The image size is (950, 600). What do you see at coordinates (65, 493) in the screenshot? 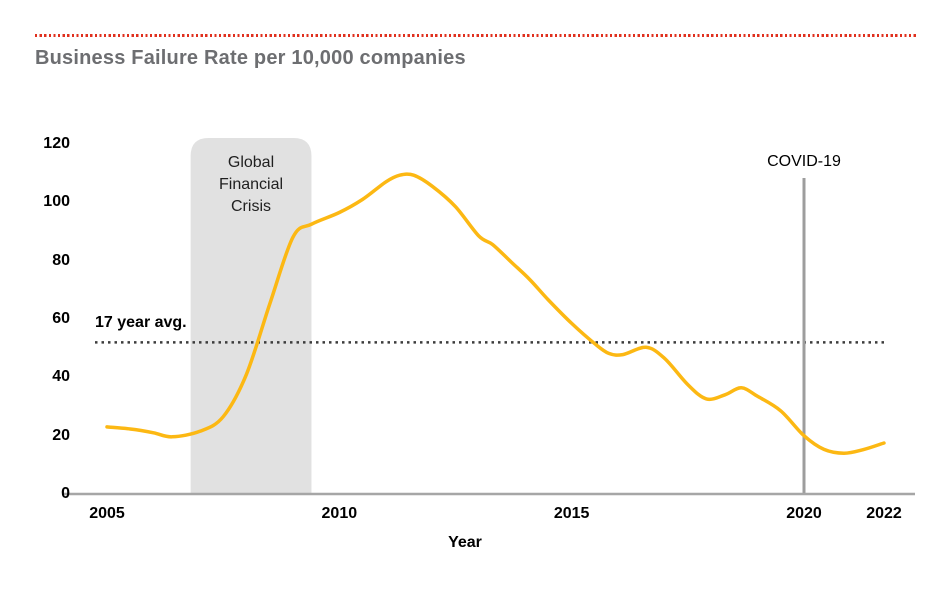
I see `y-tick-label: 0` at bounding box center [65, 493].